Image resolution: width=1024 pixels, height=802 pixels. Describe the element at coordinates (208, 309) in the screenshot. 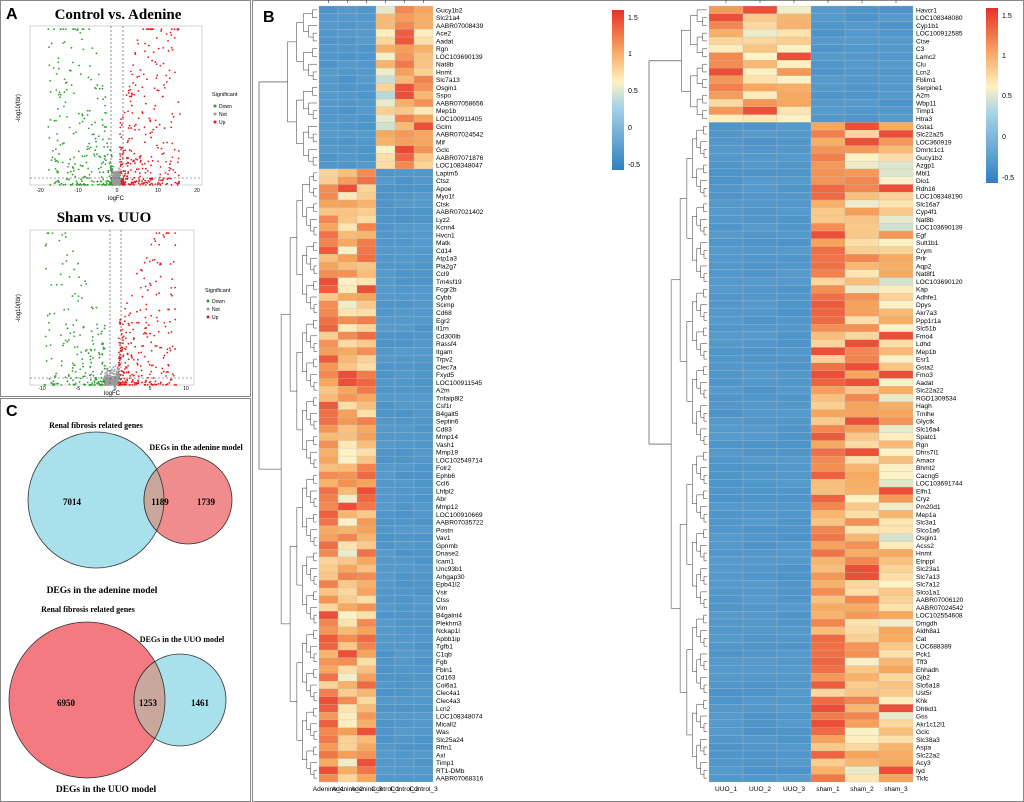

I see `legend-not-marker` at that location.